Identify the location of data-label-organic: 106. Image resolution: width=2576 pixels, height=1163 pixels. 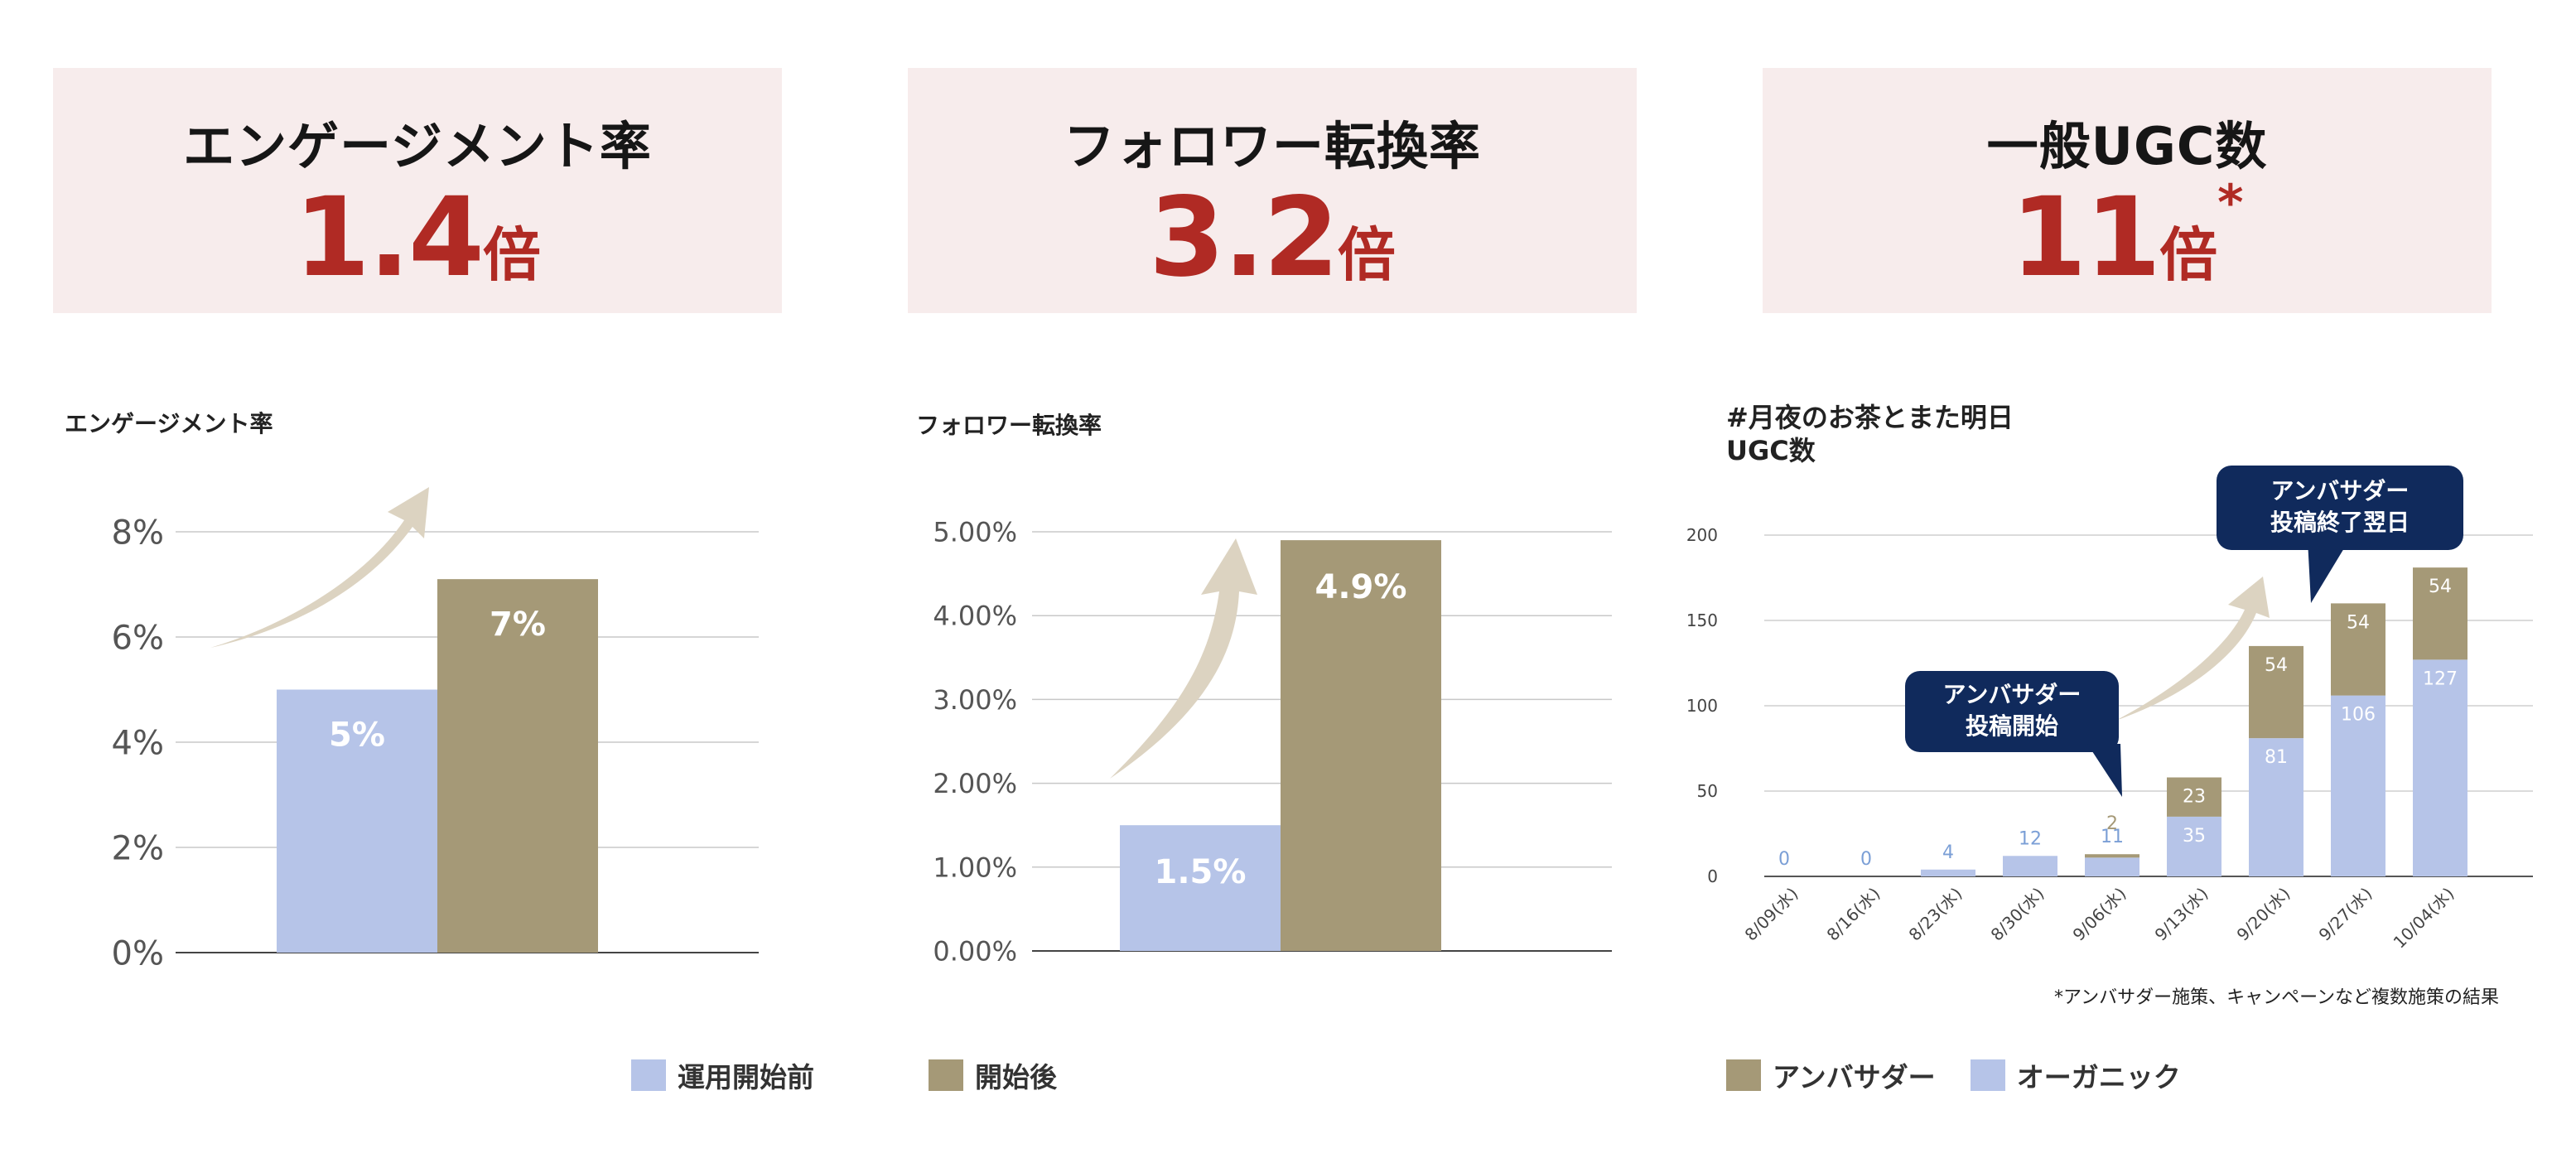
(2358, 715).